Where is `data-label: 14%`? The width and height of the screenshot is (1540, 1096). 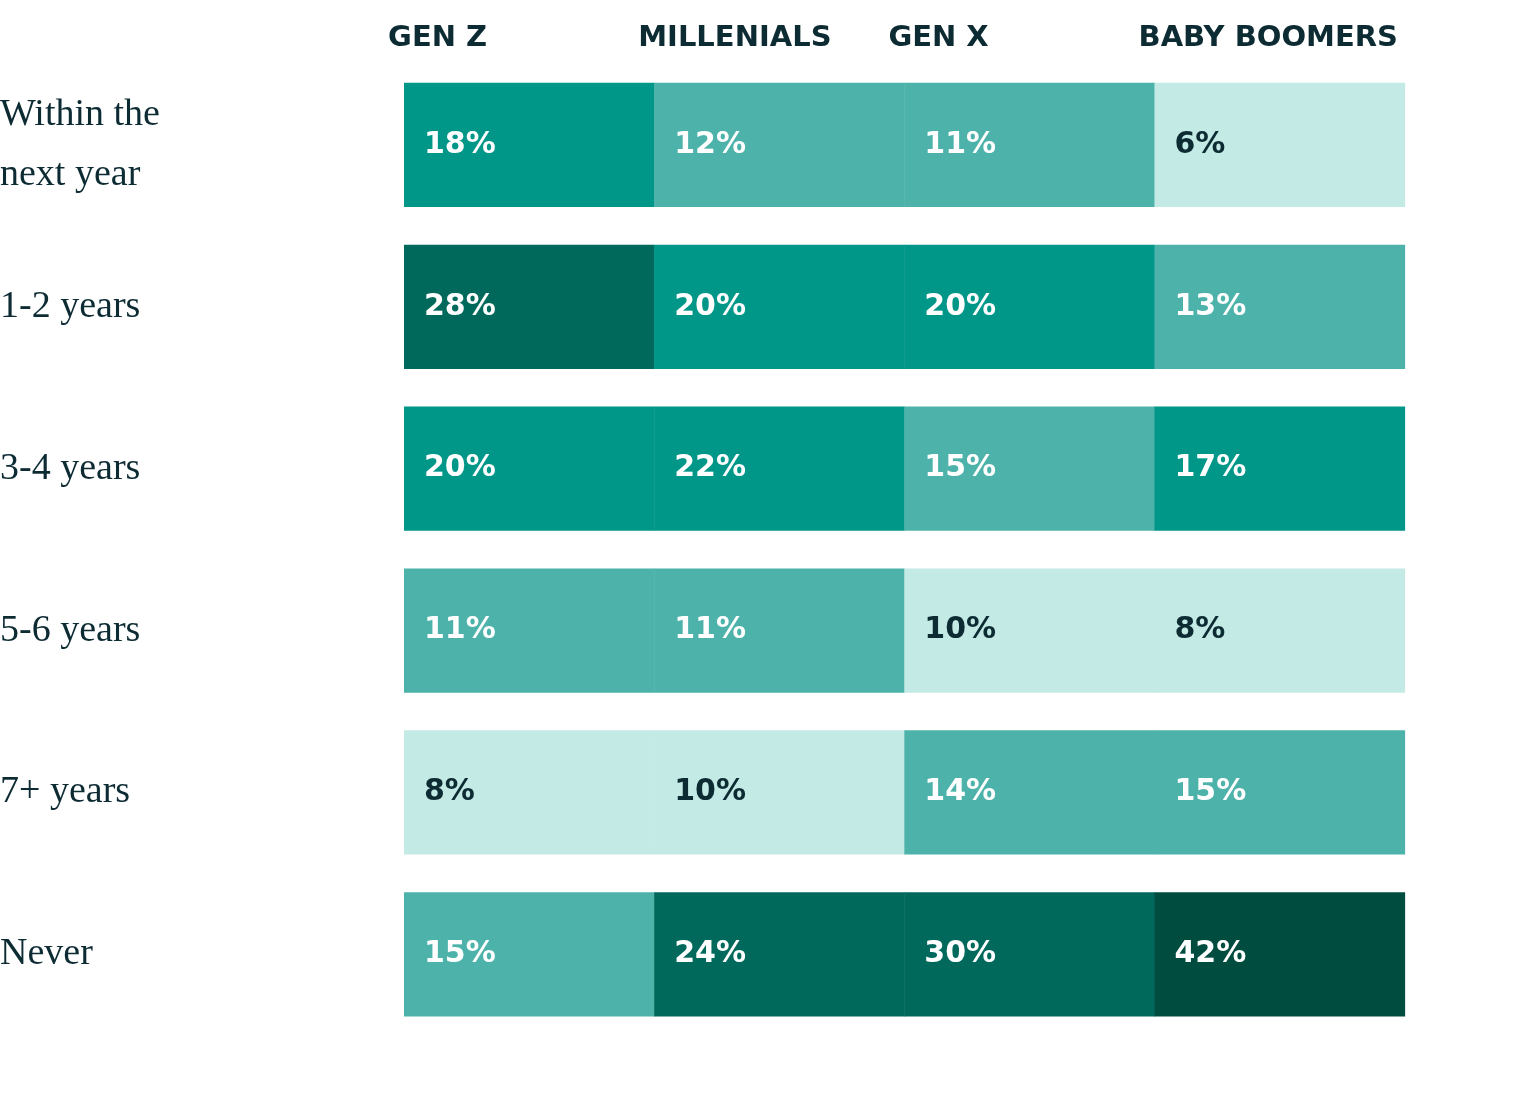 data-label: 14% is located at coordinates (960, 790).